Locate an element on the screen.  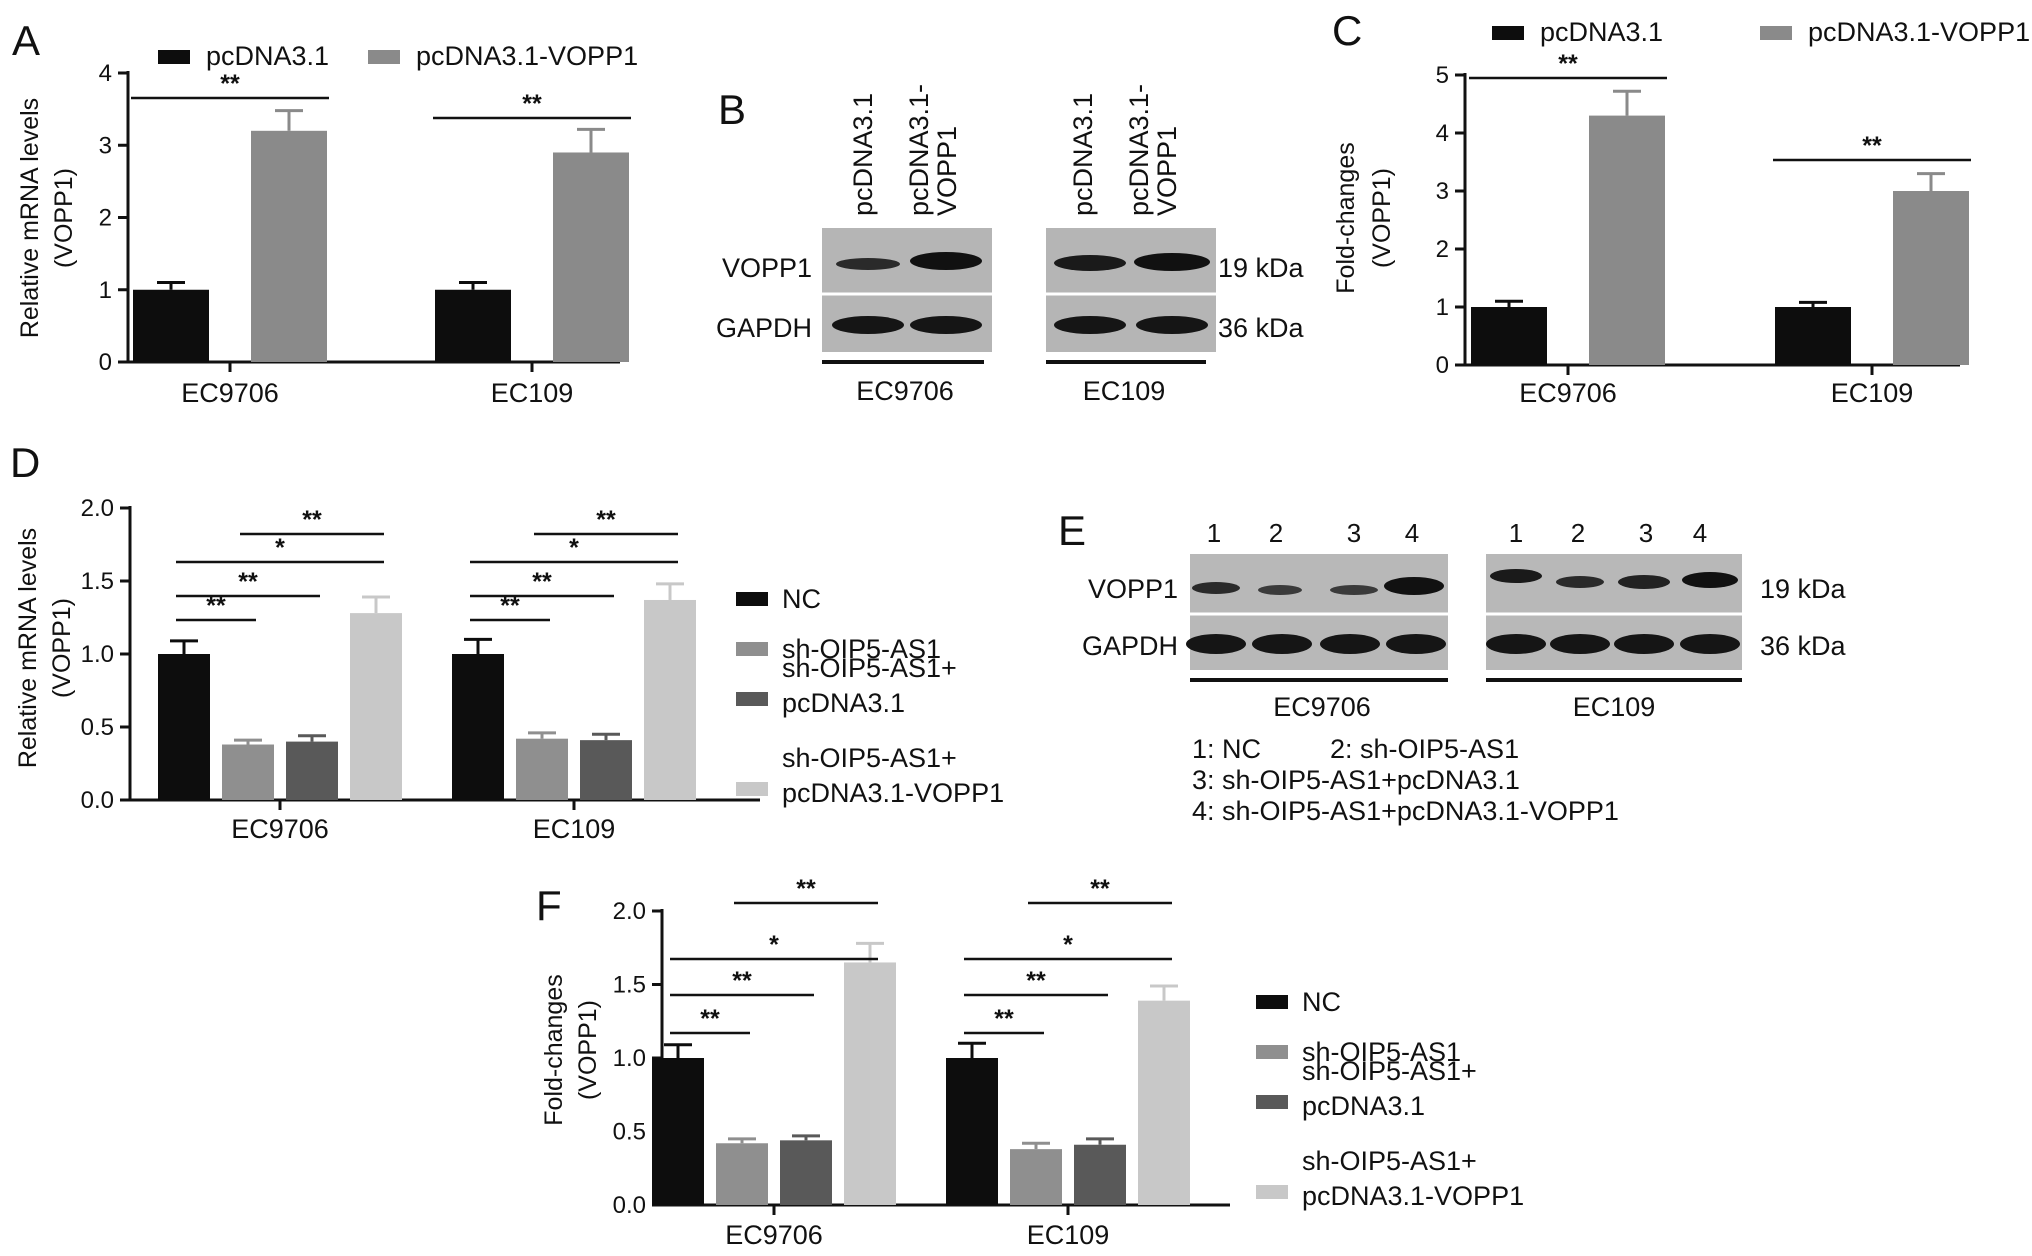
blot-e-lane-number-1: 1 is located at coordinates (1214, 533).